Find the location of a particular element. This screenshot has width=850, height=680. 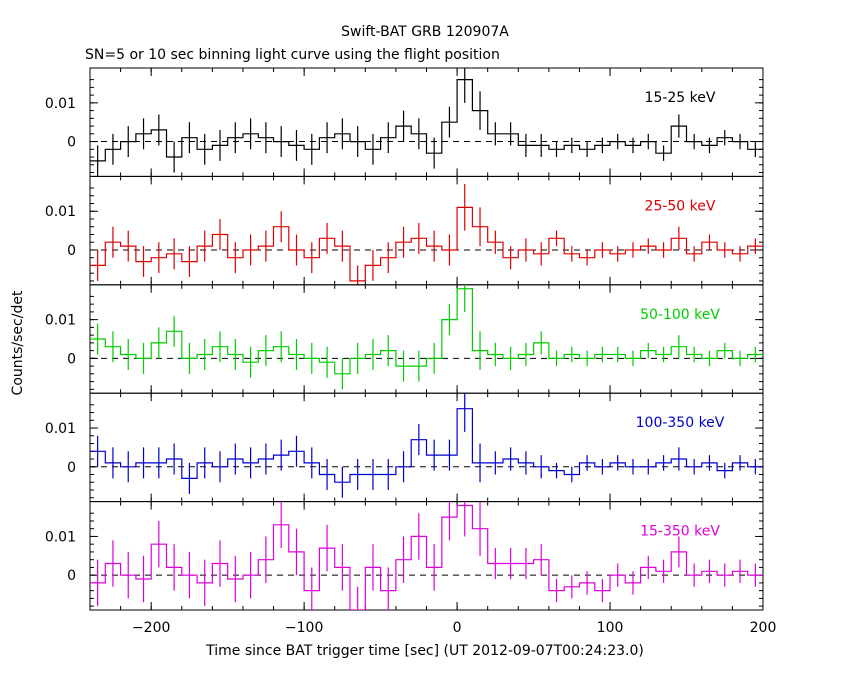

y-axis-label: Counts/sec/det is located at coordinates (18, 342).